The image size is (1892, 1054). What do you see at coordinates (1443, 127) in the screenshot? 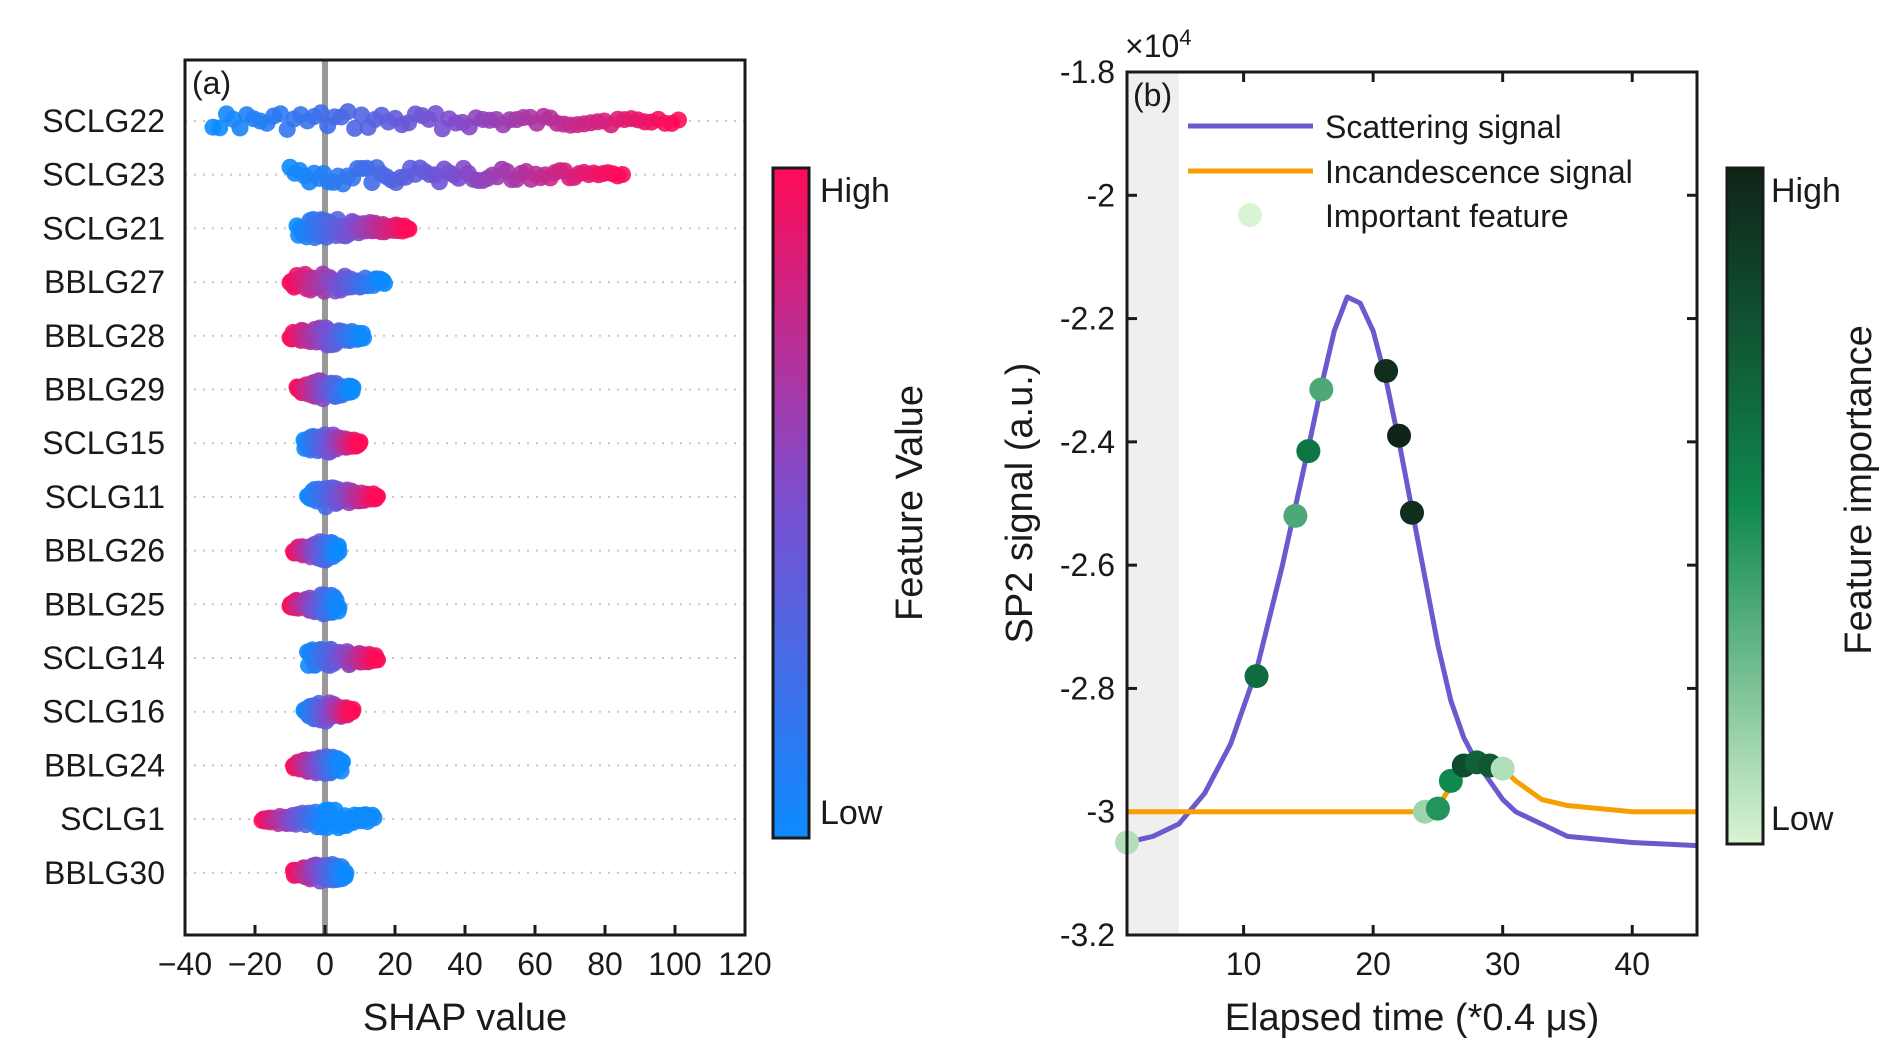
I see `legend-label-scattering: Scattering signal` at bounding box center [1443, 127].